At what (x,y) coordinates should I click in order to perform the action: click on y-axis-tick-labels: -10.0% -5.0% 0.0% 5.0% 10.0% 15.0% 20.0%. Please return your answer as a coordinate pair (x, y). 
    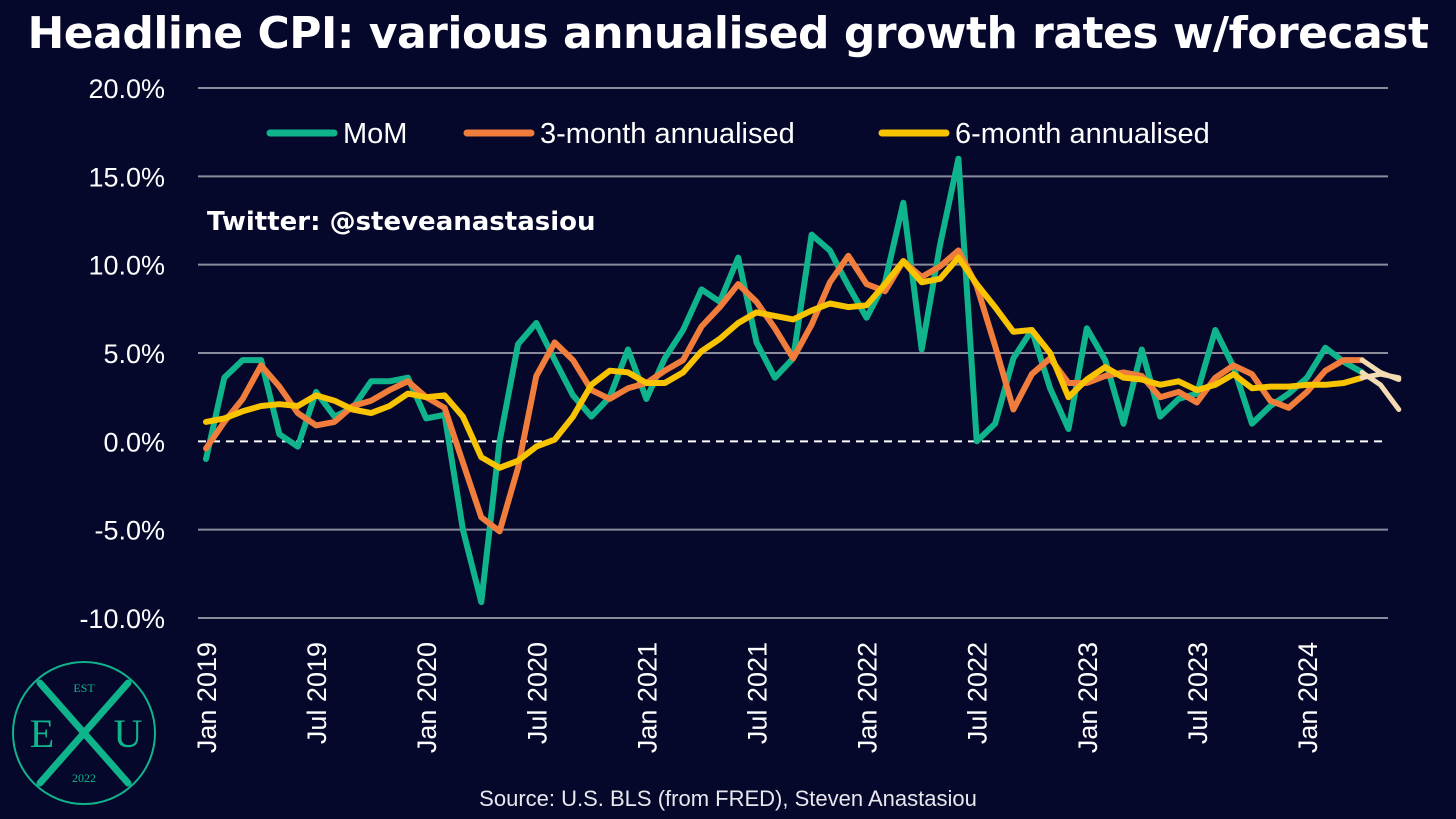
    Looking at the image, I should click on (122, 354).